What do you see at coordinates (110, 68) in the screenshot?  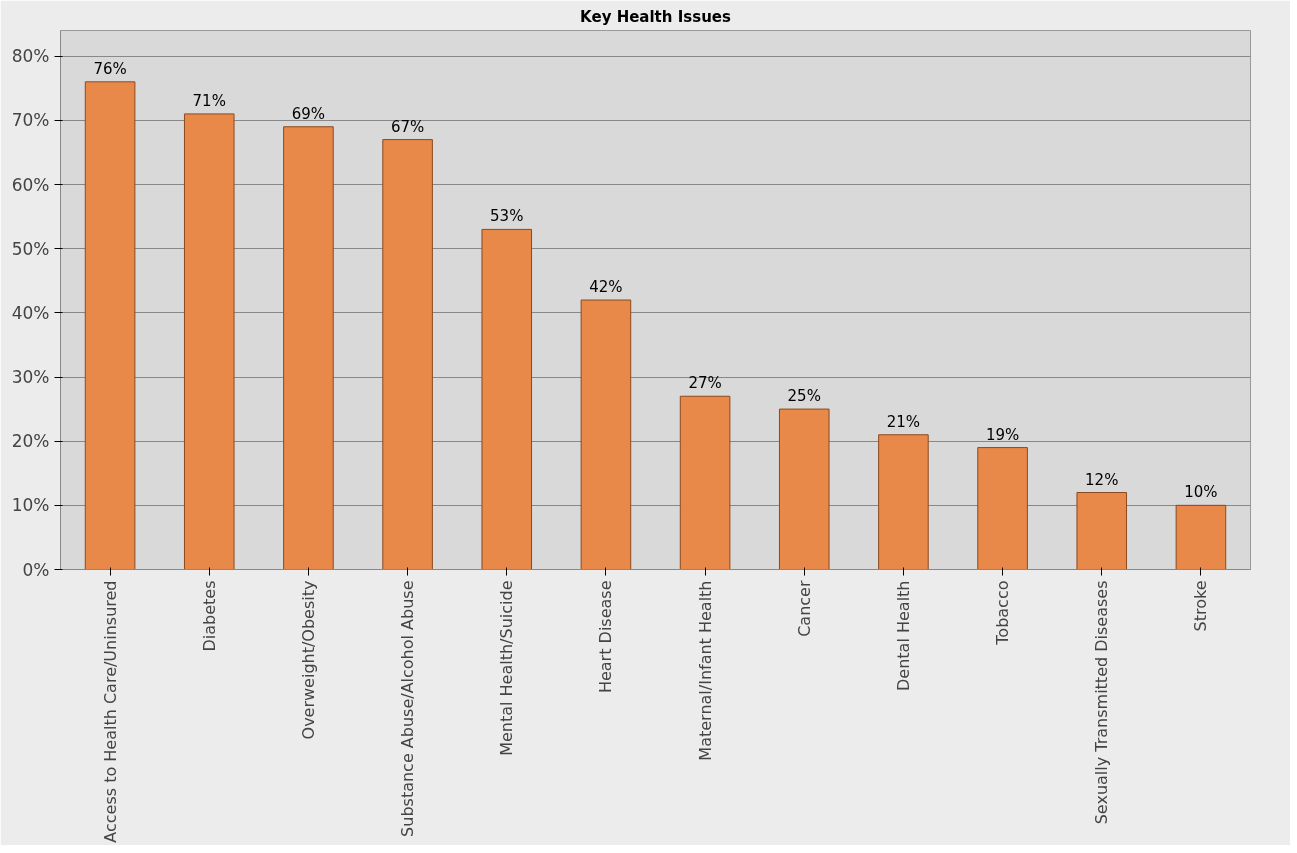 I see `data-label: 76%` at bounding box center [110, 68].